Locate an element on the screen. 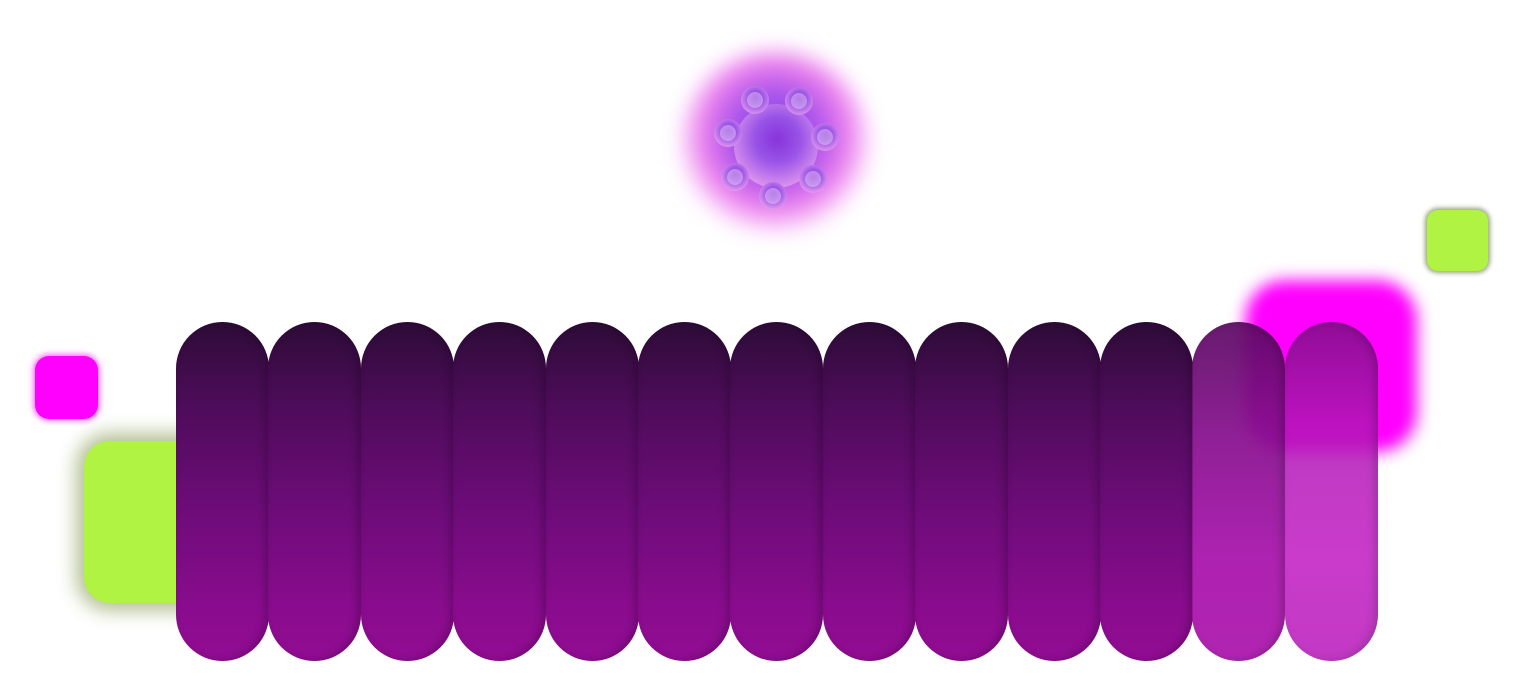 The width and height of the screenshot is (1518, 687). flower-icon is located at coordinates (776, 148).